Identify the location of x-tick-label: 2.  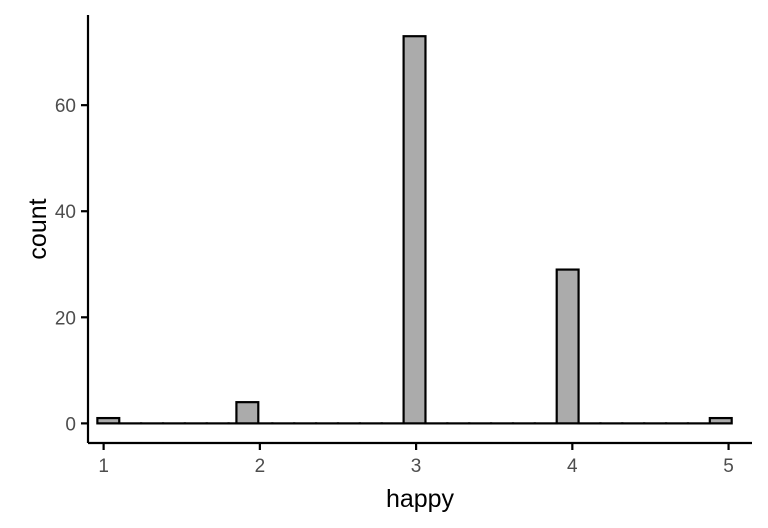
(260, 466).